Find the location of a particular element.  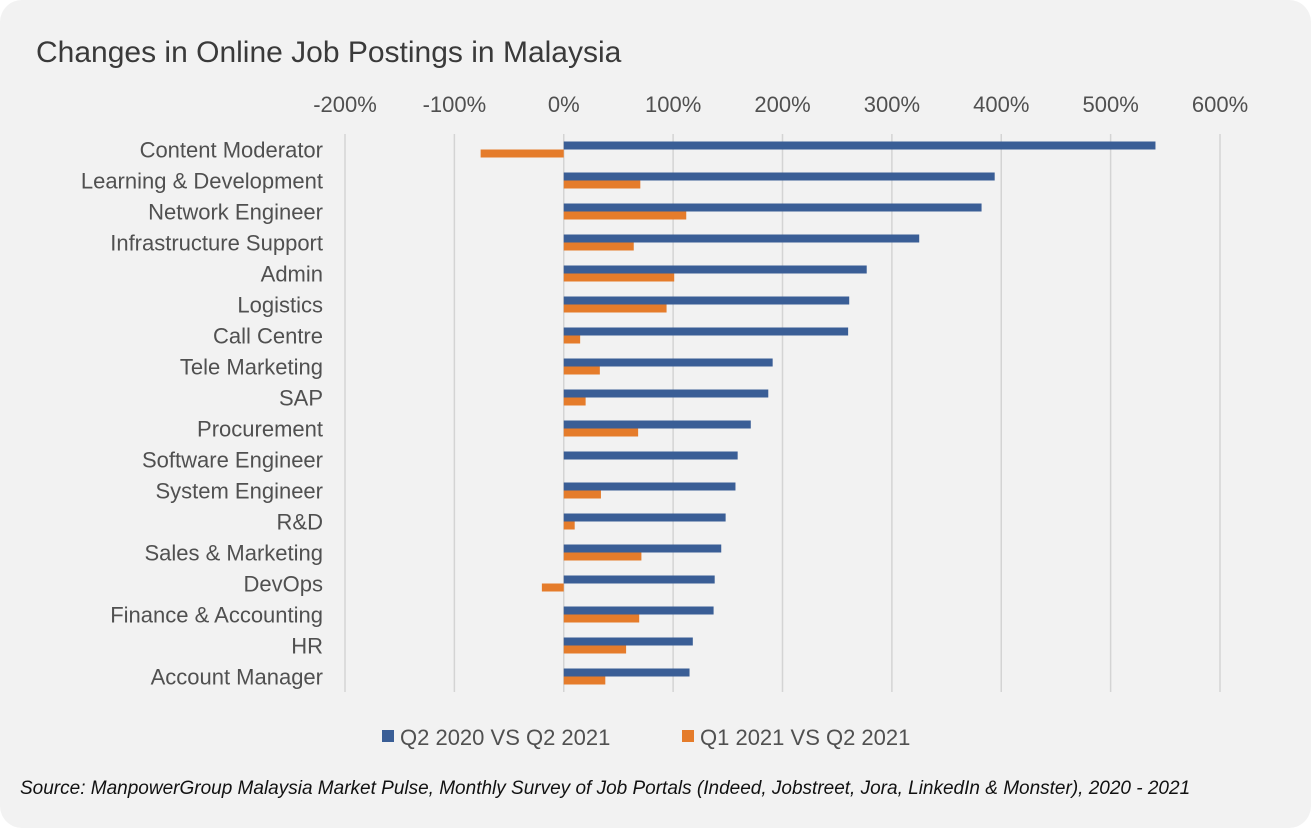

x-tick-label: -100% is located at coordinates (455, 104).